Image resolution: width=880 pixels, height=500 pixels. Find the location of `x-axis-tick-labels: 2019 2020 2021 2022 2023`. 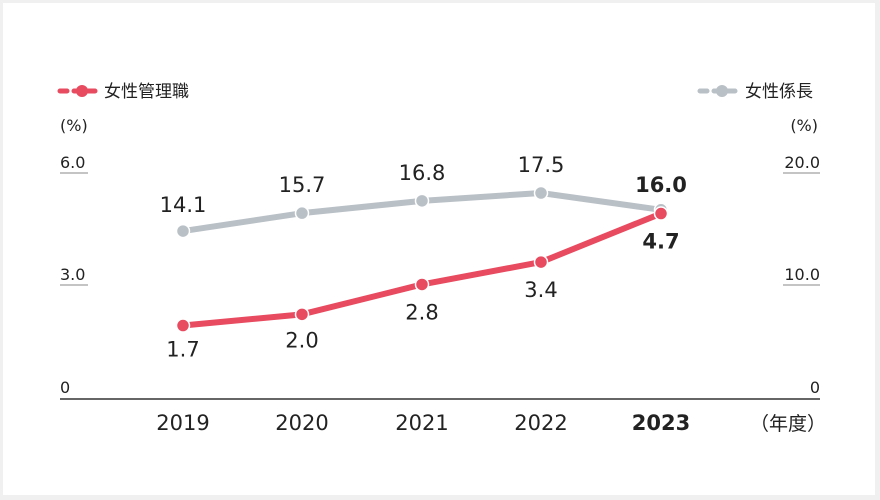

x-axis-tick-labels: 2019 2020 2021 2022 2023 is located at coordinates (423, 423).